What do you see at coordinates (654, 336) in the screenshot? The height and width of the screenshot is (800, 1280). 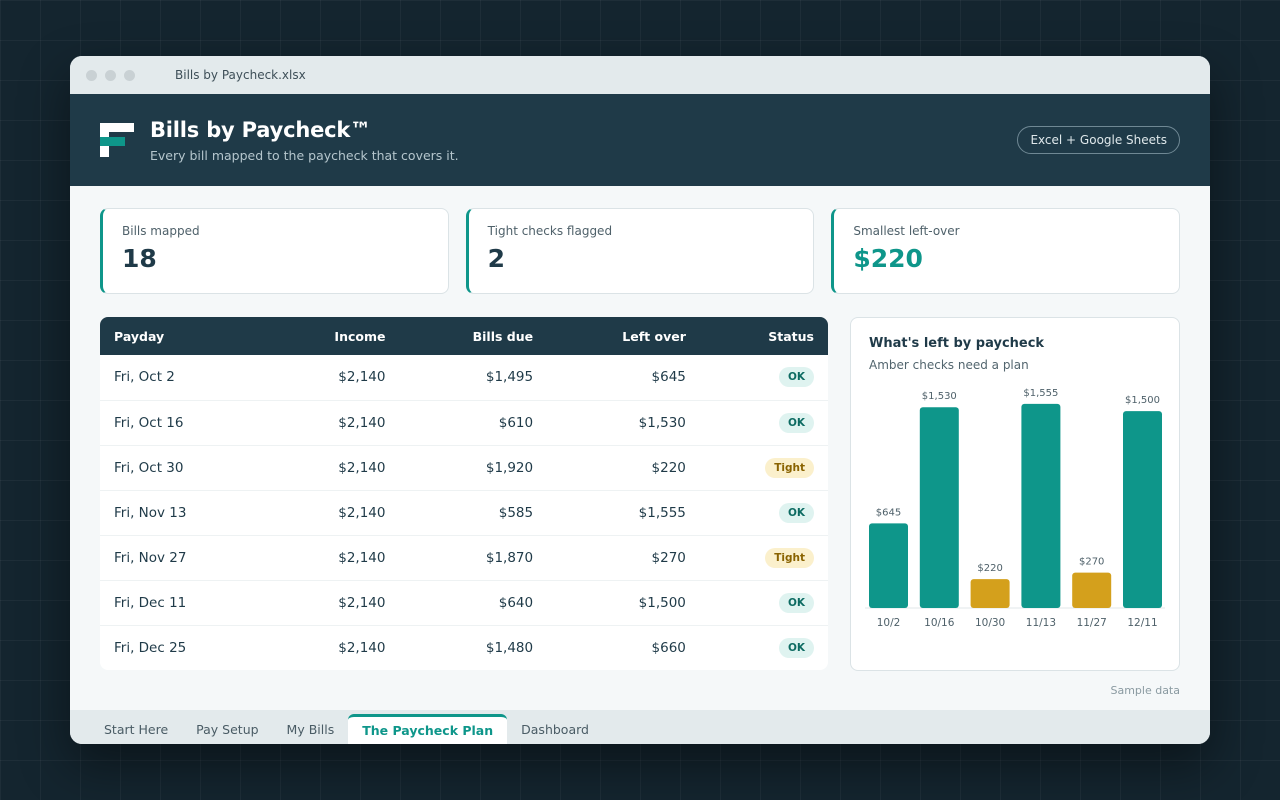 I see `column-header-left-over: Left over` at bounding box center [654, 336].